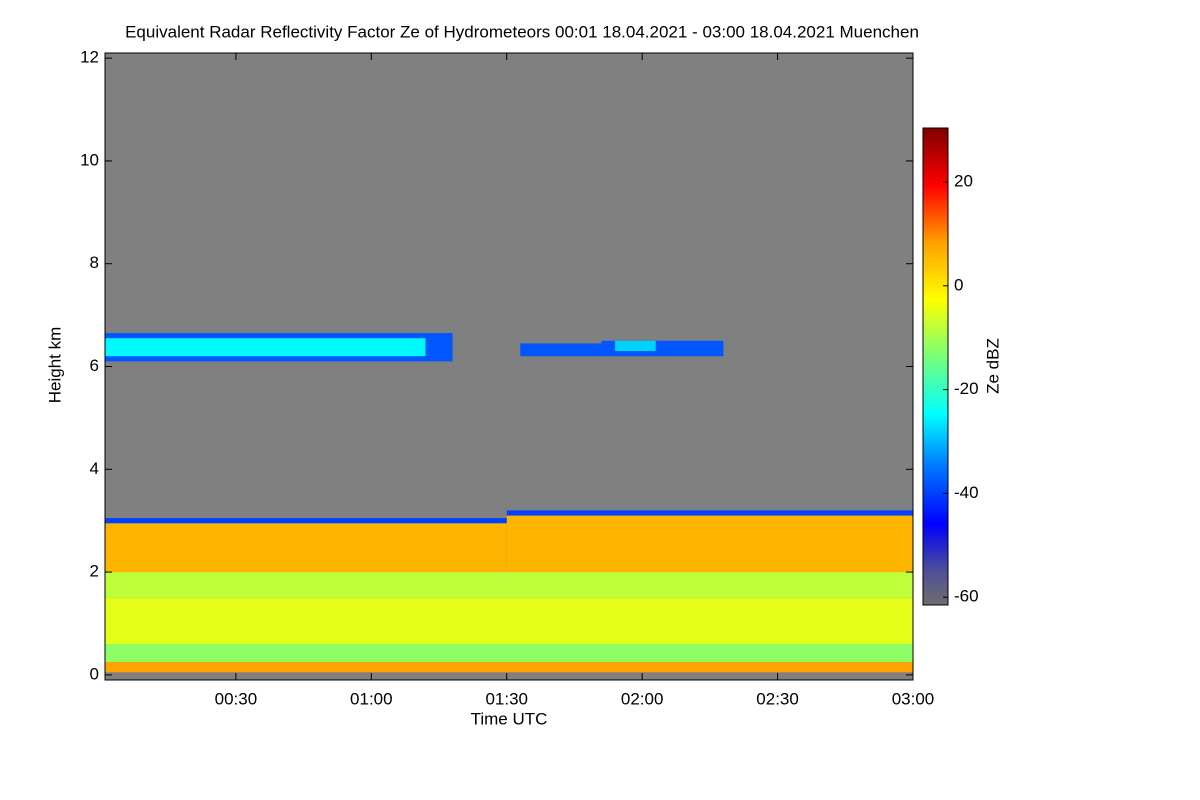 The width and height of the screenshot is (1200, 800). Describe the element at coordinates (94, 673) in the screenshot. I see `y-tick-label: 0` at that location.